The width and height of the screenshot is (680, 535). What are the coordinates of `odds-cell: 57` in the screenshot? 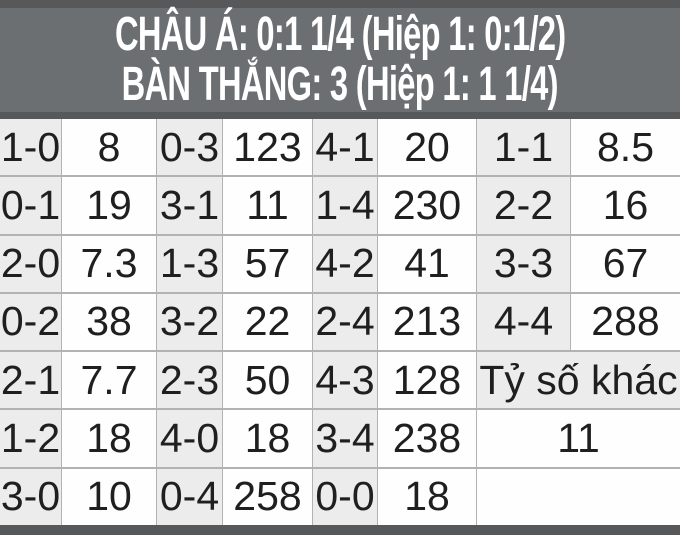 It's located at (267, 263).